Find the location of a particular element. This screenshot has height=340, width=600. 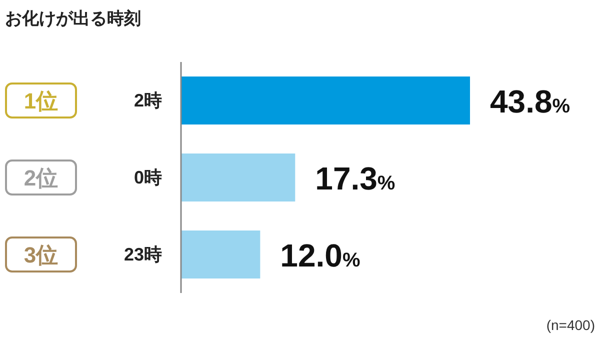

y-tick-label: 0時 is located at coordinates (148, 178).